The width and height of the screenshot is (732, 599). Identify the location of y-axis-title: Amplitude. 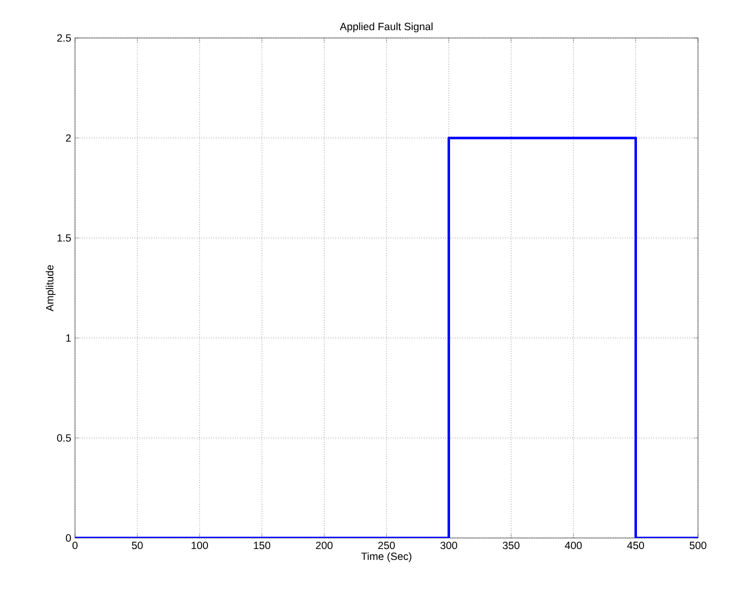
(51, 288).